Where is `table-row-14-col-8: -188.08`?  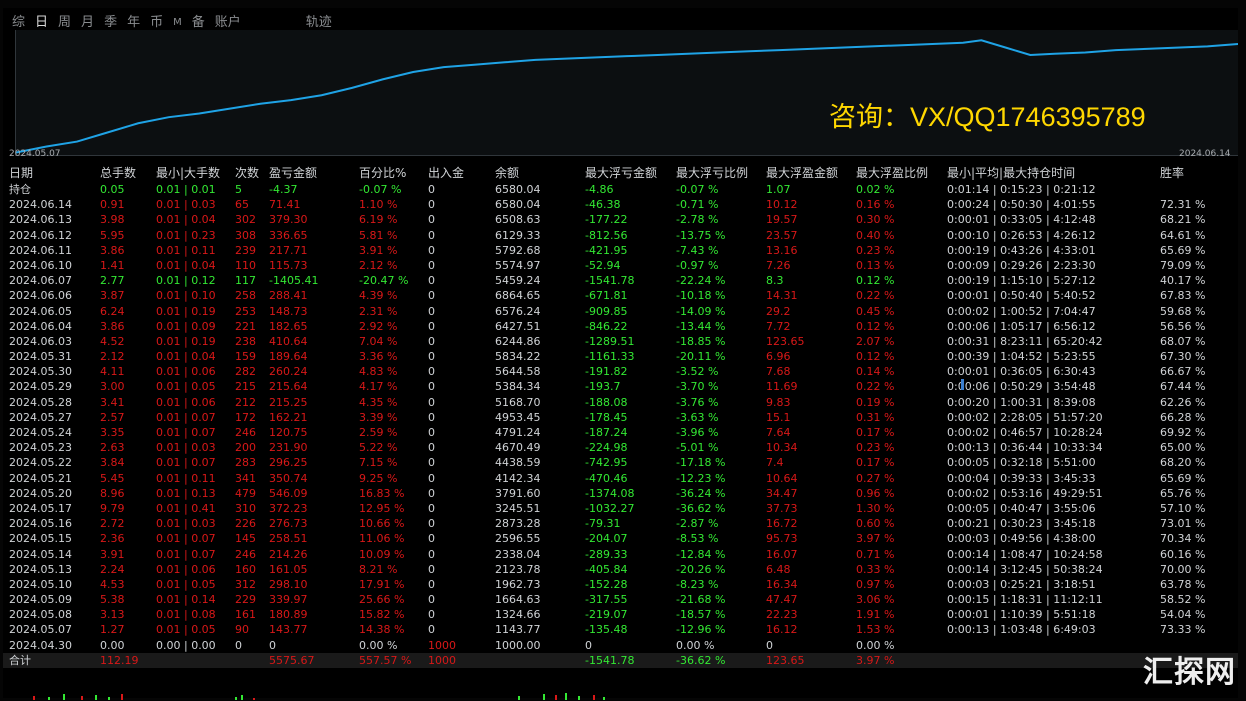
table-row-14-col-8: -188.08 is located at coordinates (606, 402).